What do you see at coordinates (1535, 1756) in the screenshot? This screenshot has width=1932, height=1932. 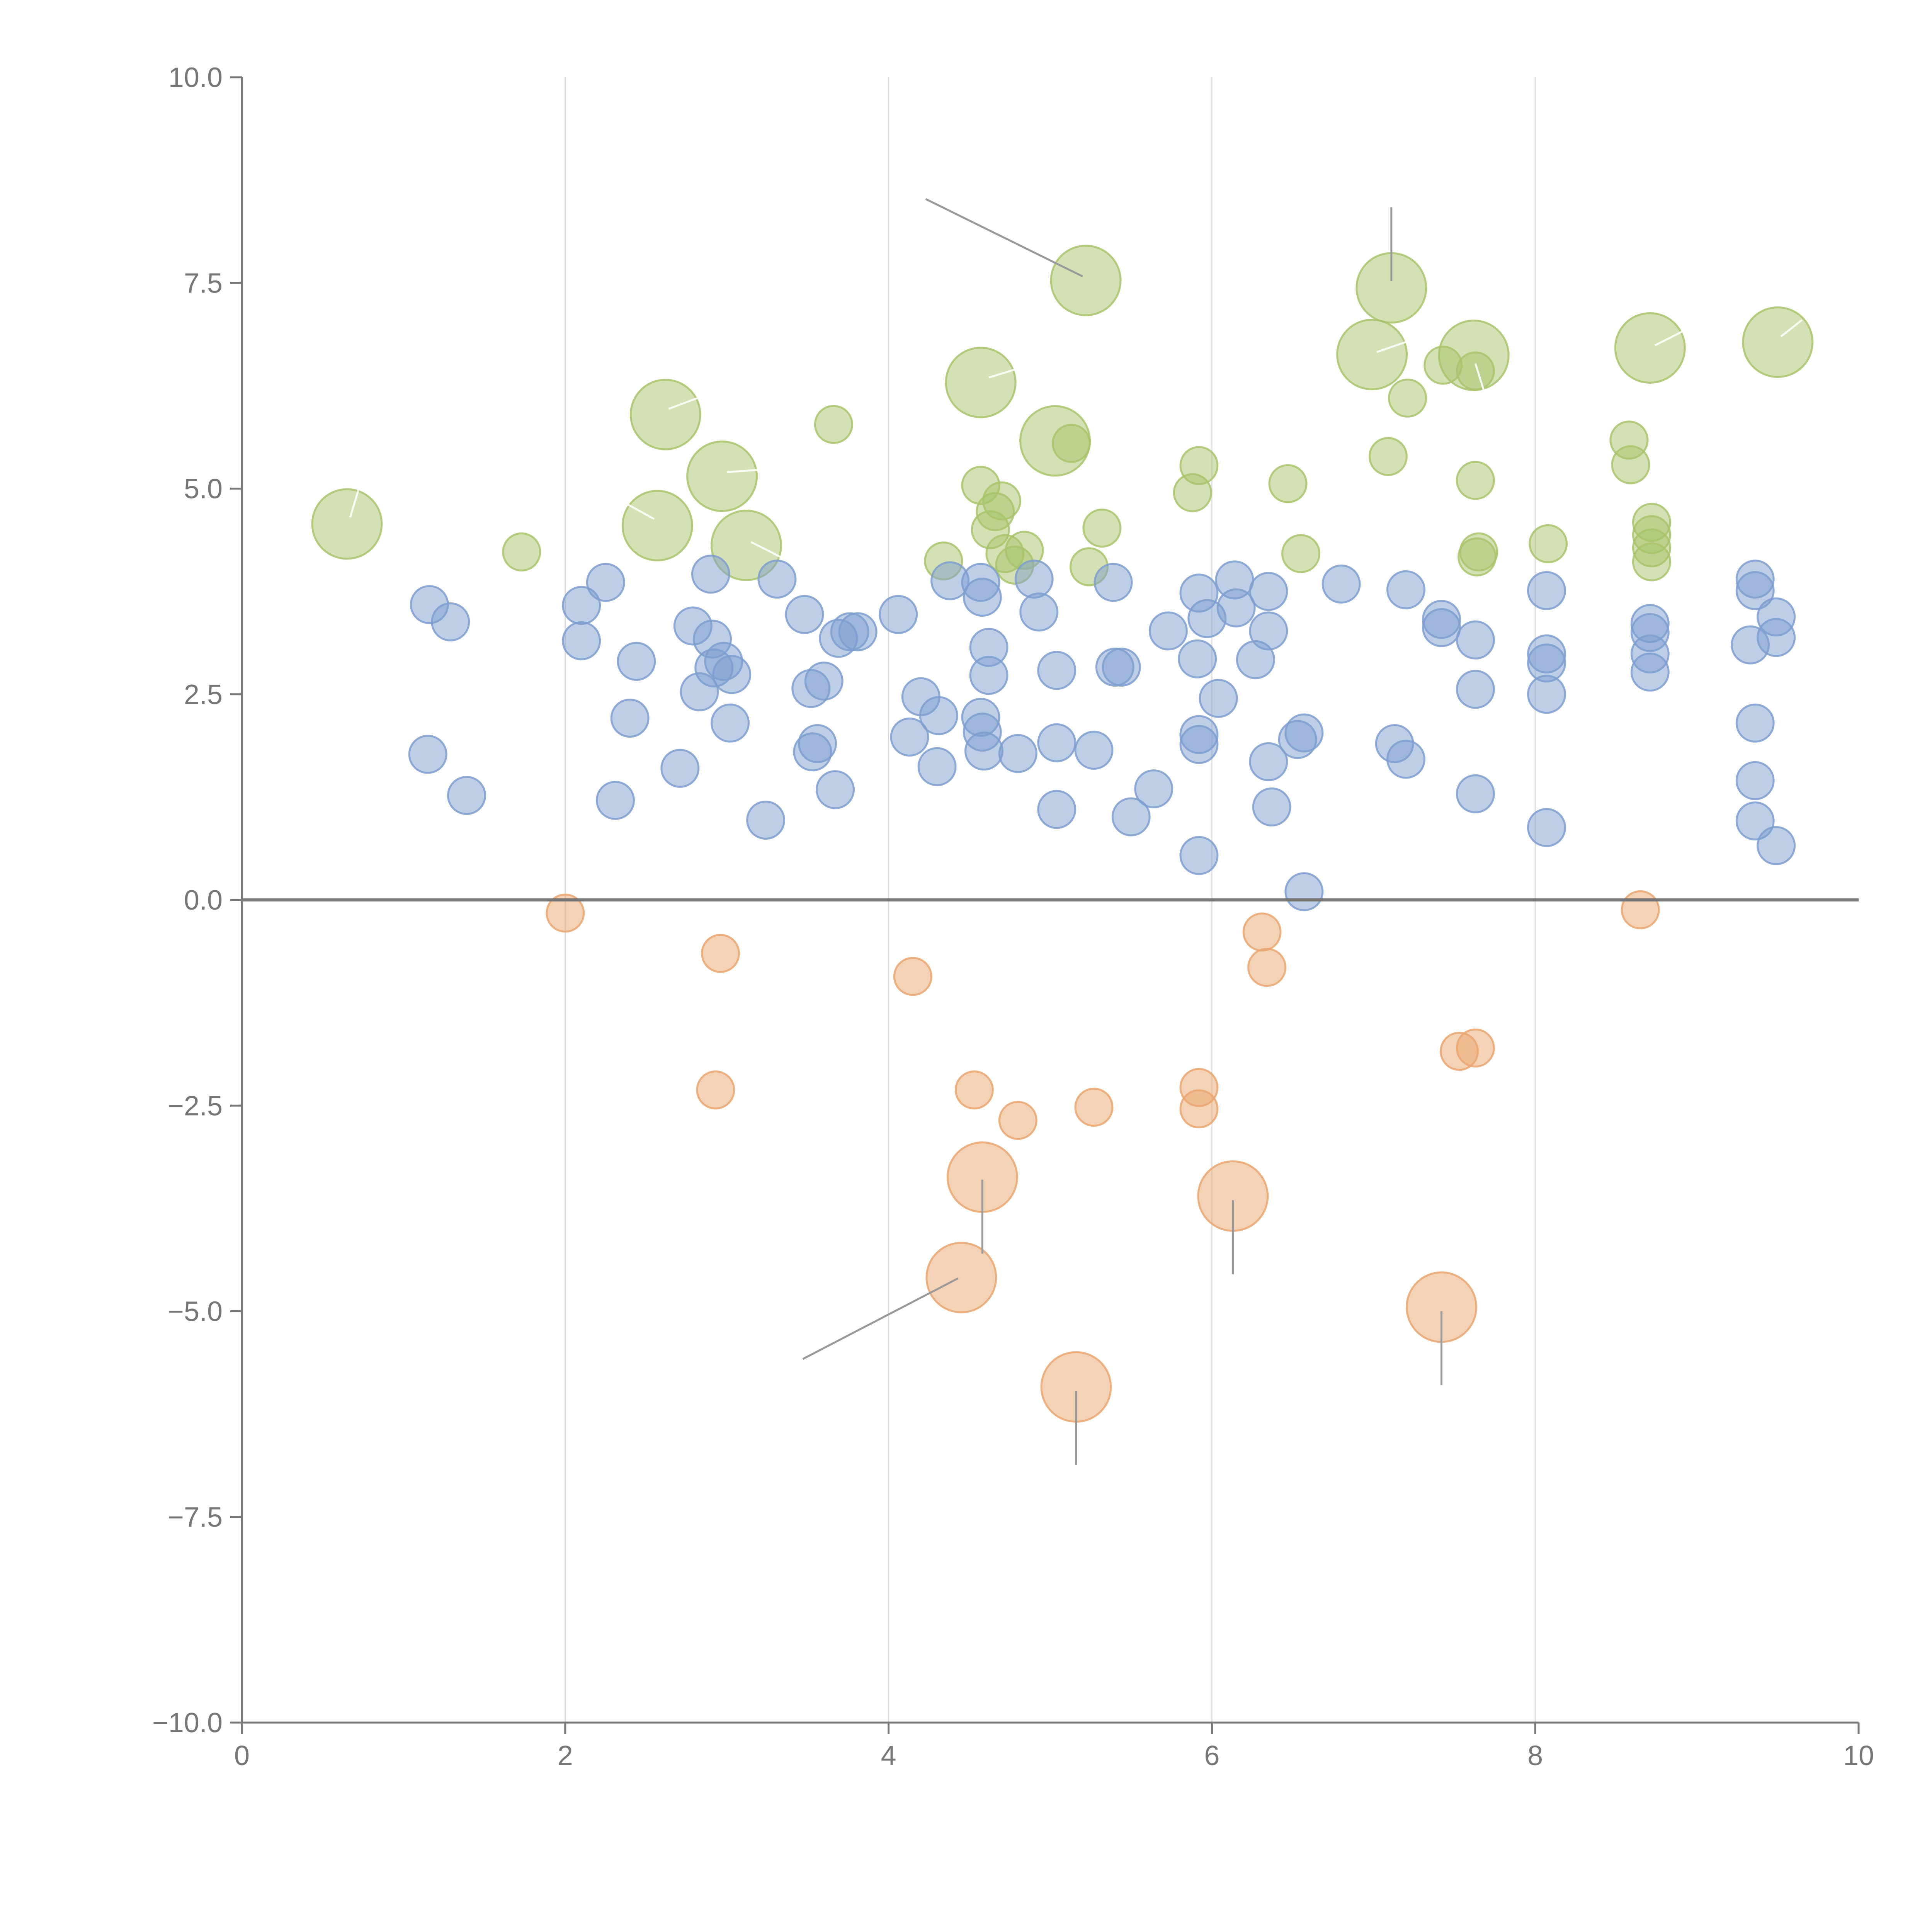 I see `x-tick-label: 8` at bounding box center [1535, 1756].